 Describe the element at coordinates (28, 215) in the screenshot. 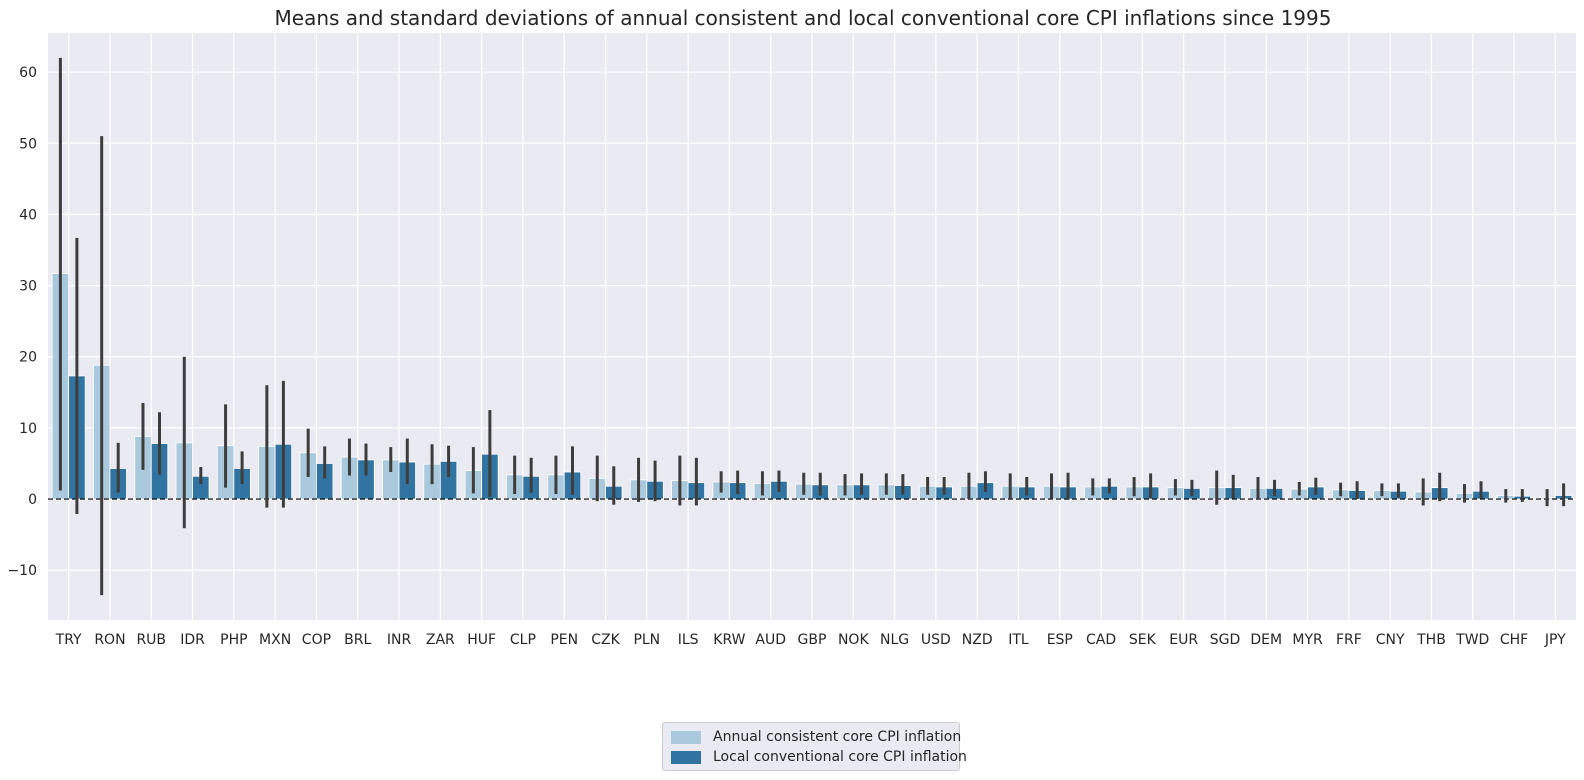

I see `y-tick-label: 40` at that location.